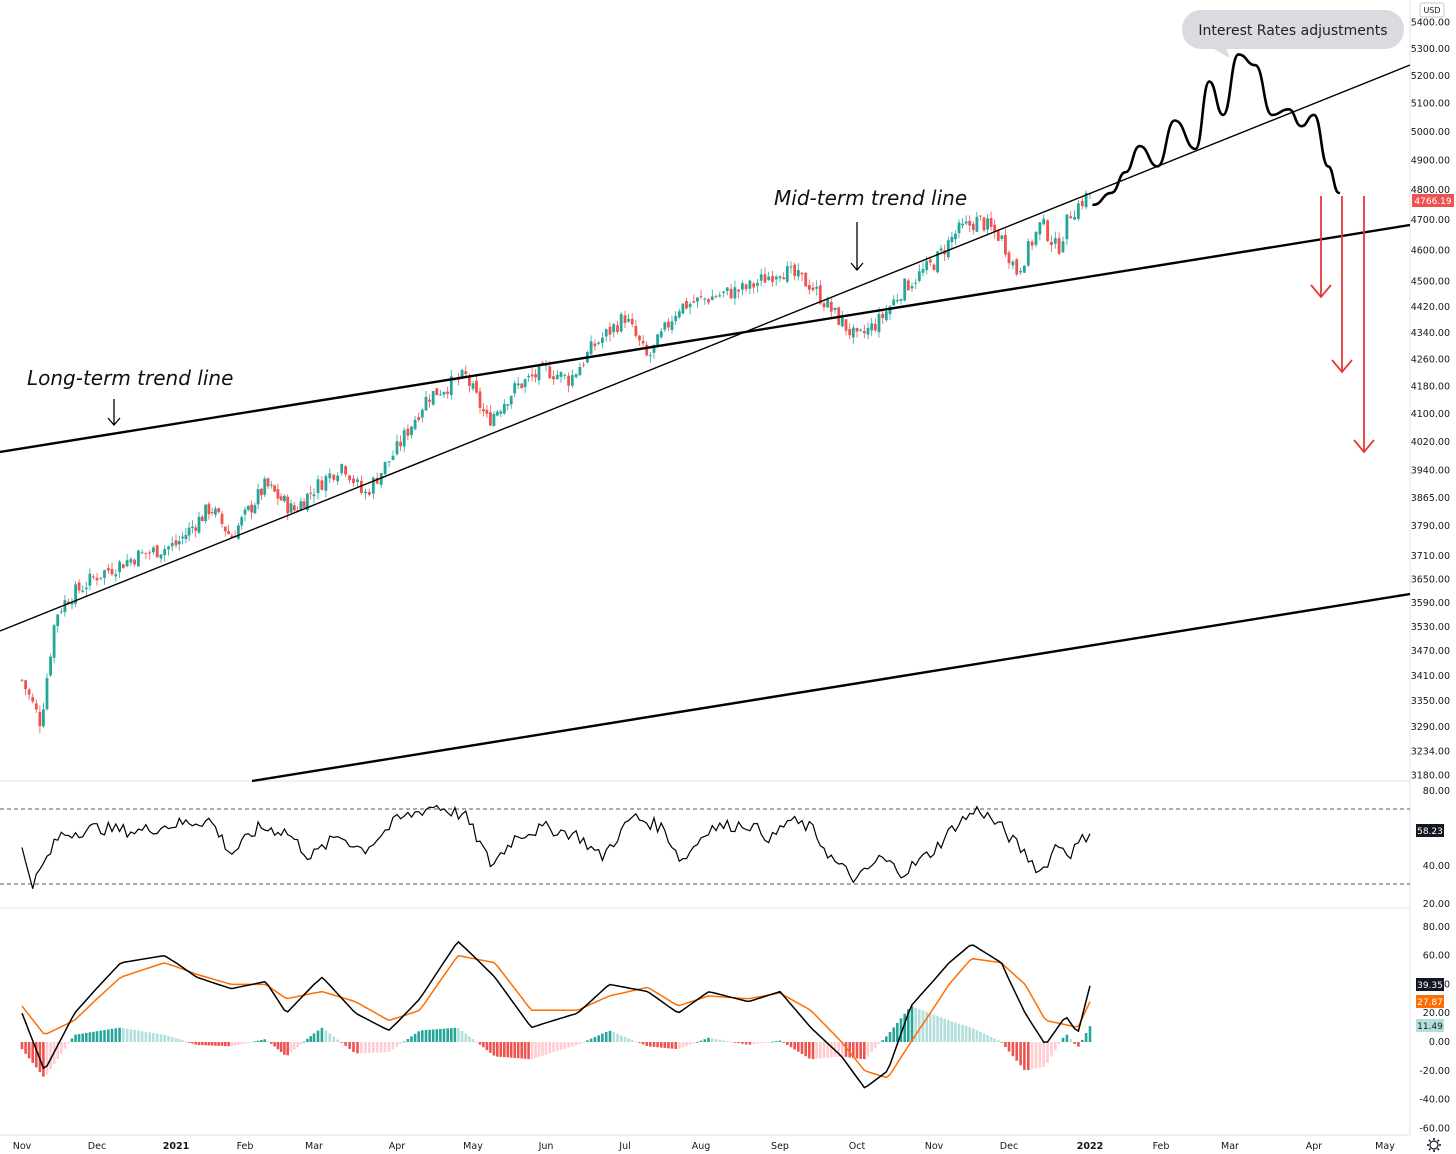 This screenshot has width=1456, height=1154. What do you see at coordinates (1430, 984) in the screenshot?
I see `macd-value-tag: 39.35` at bounding box center [1430, 984].